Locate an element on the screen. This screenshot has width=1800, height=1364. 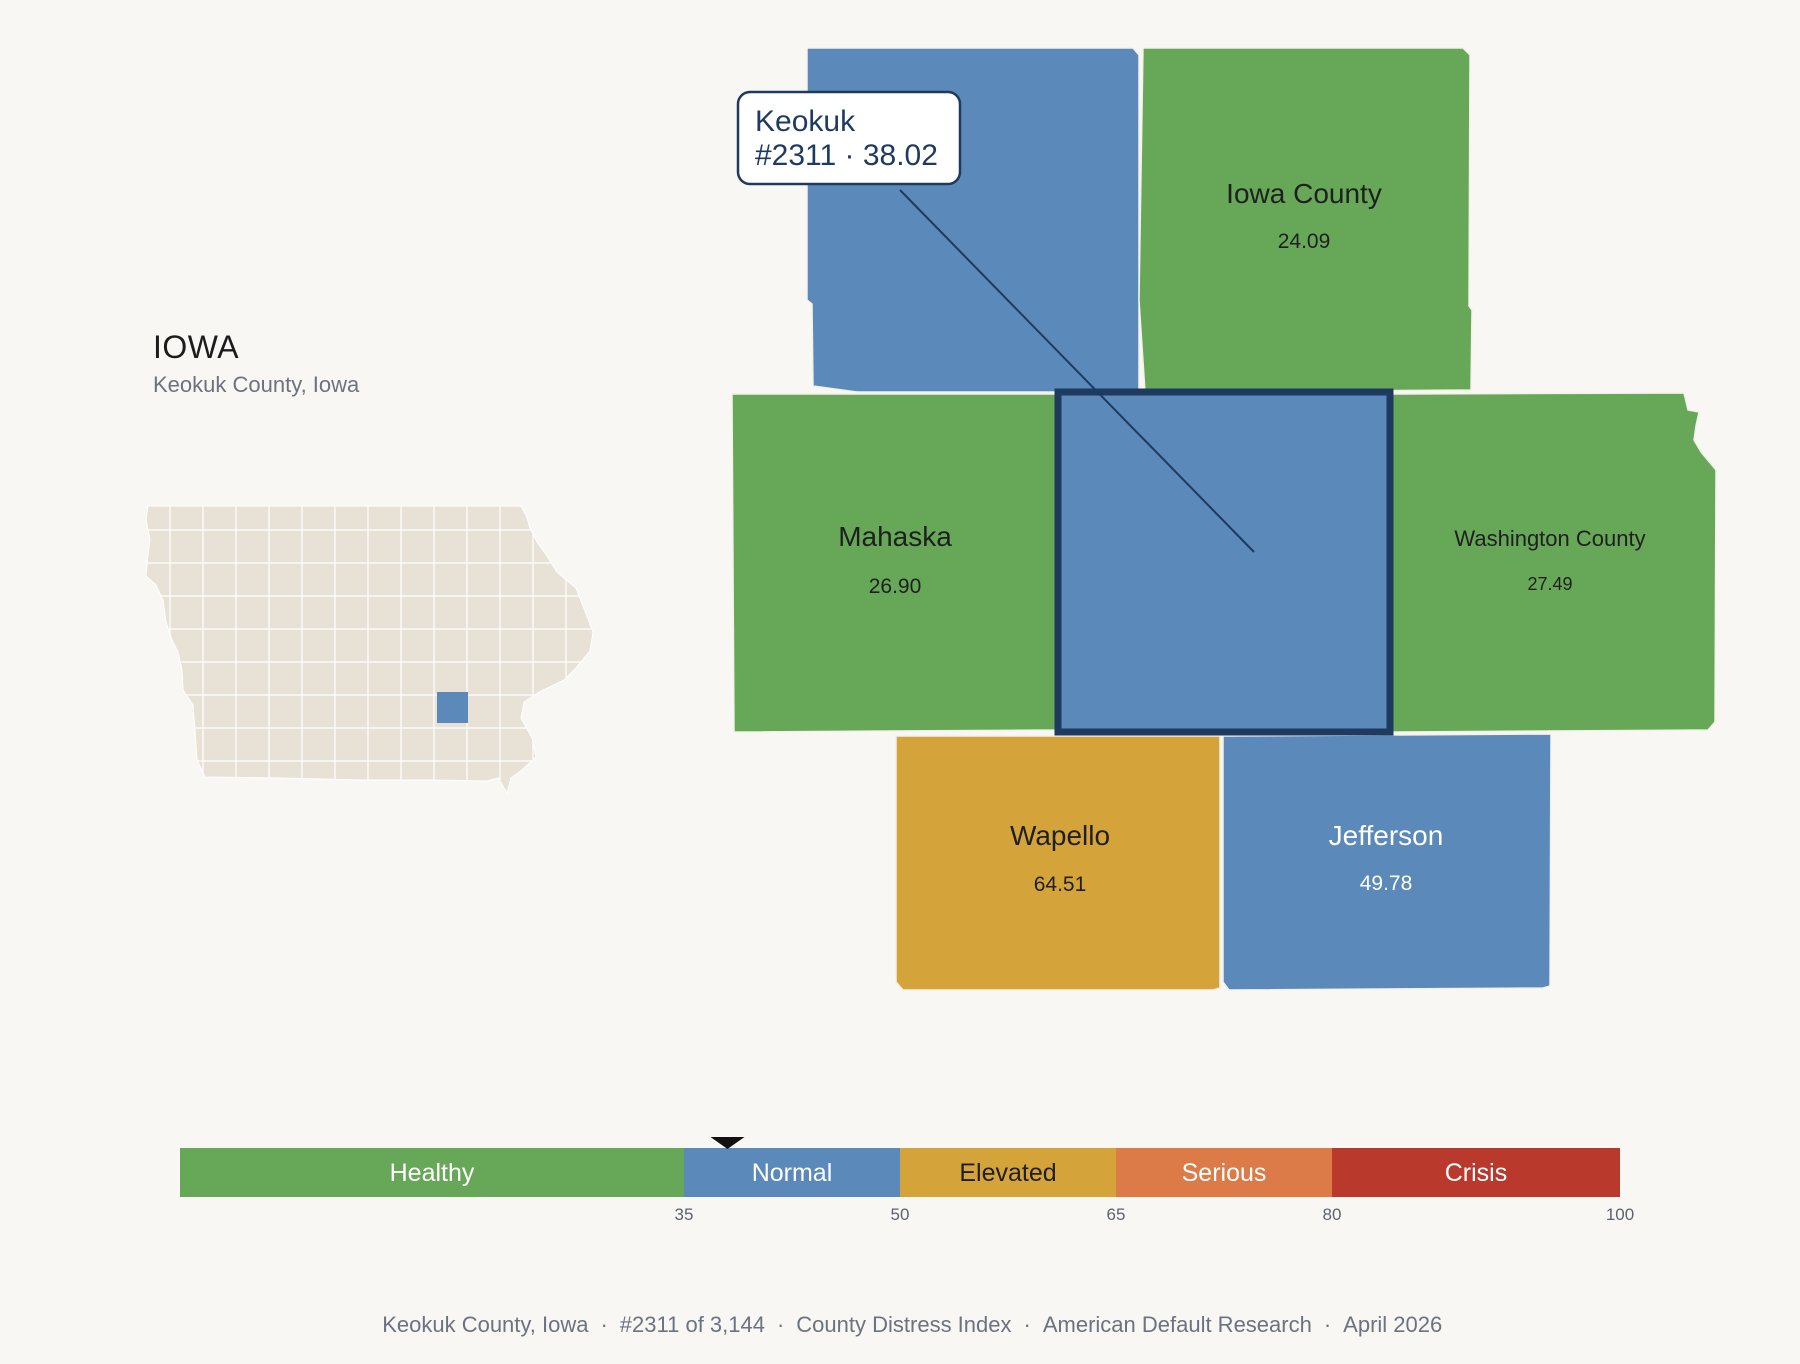
county-grid is located at coordinates (369, 643).